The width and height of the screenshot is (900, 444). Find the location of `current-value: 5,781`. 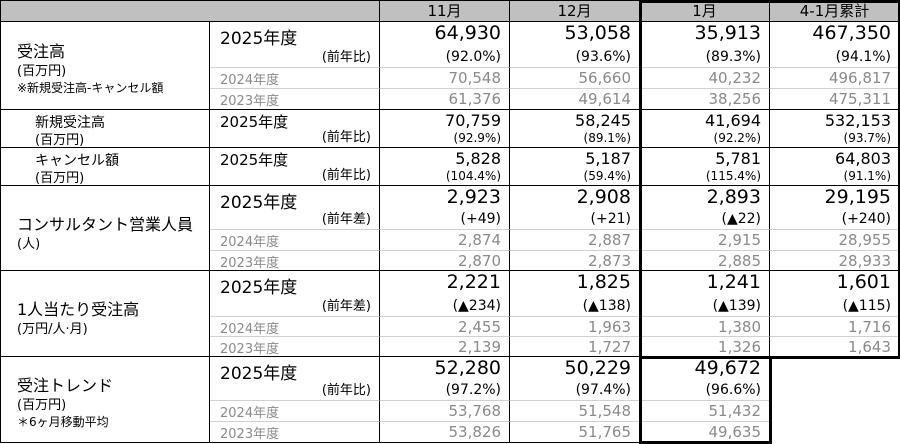

current-value: 5,781 is located at coordinates (738, 158).